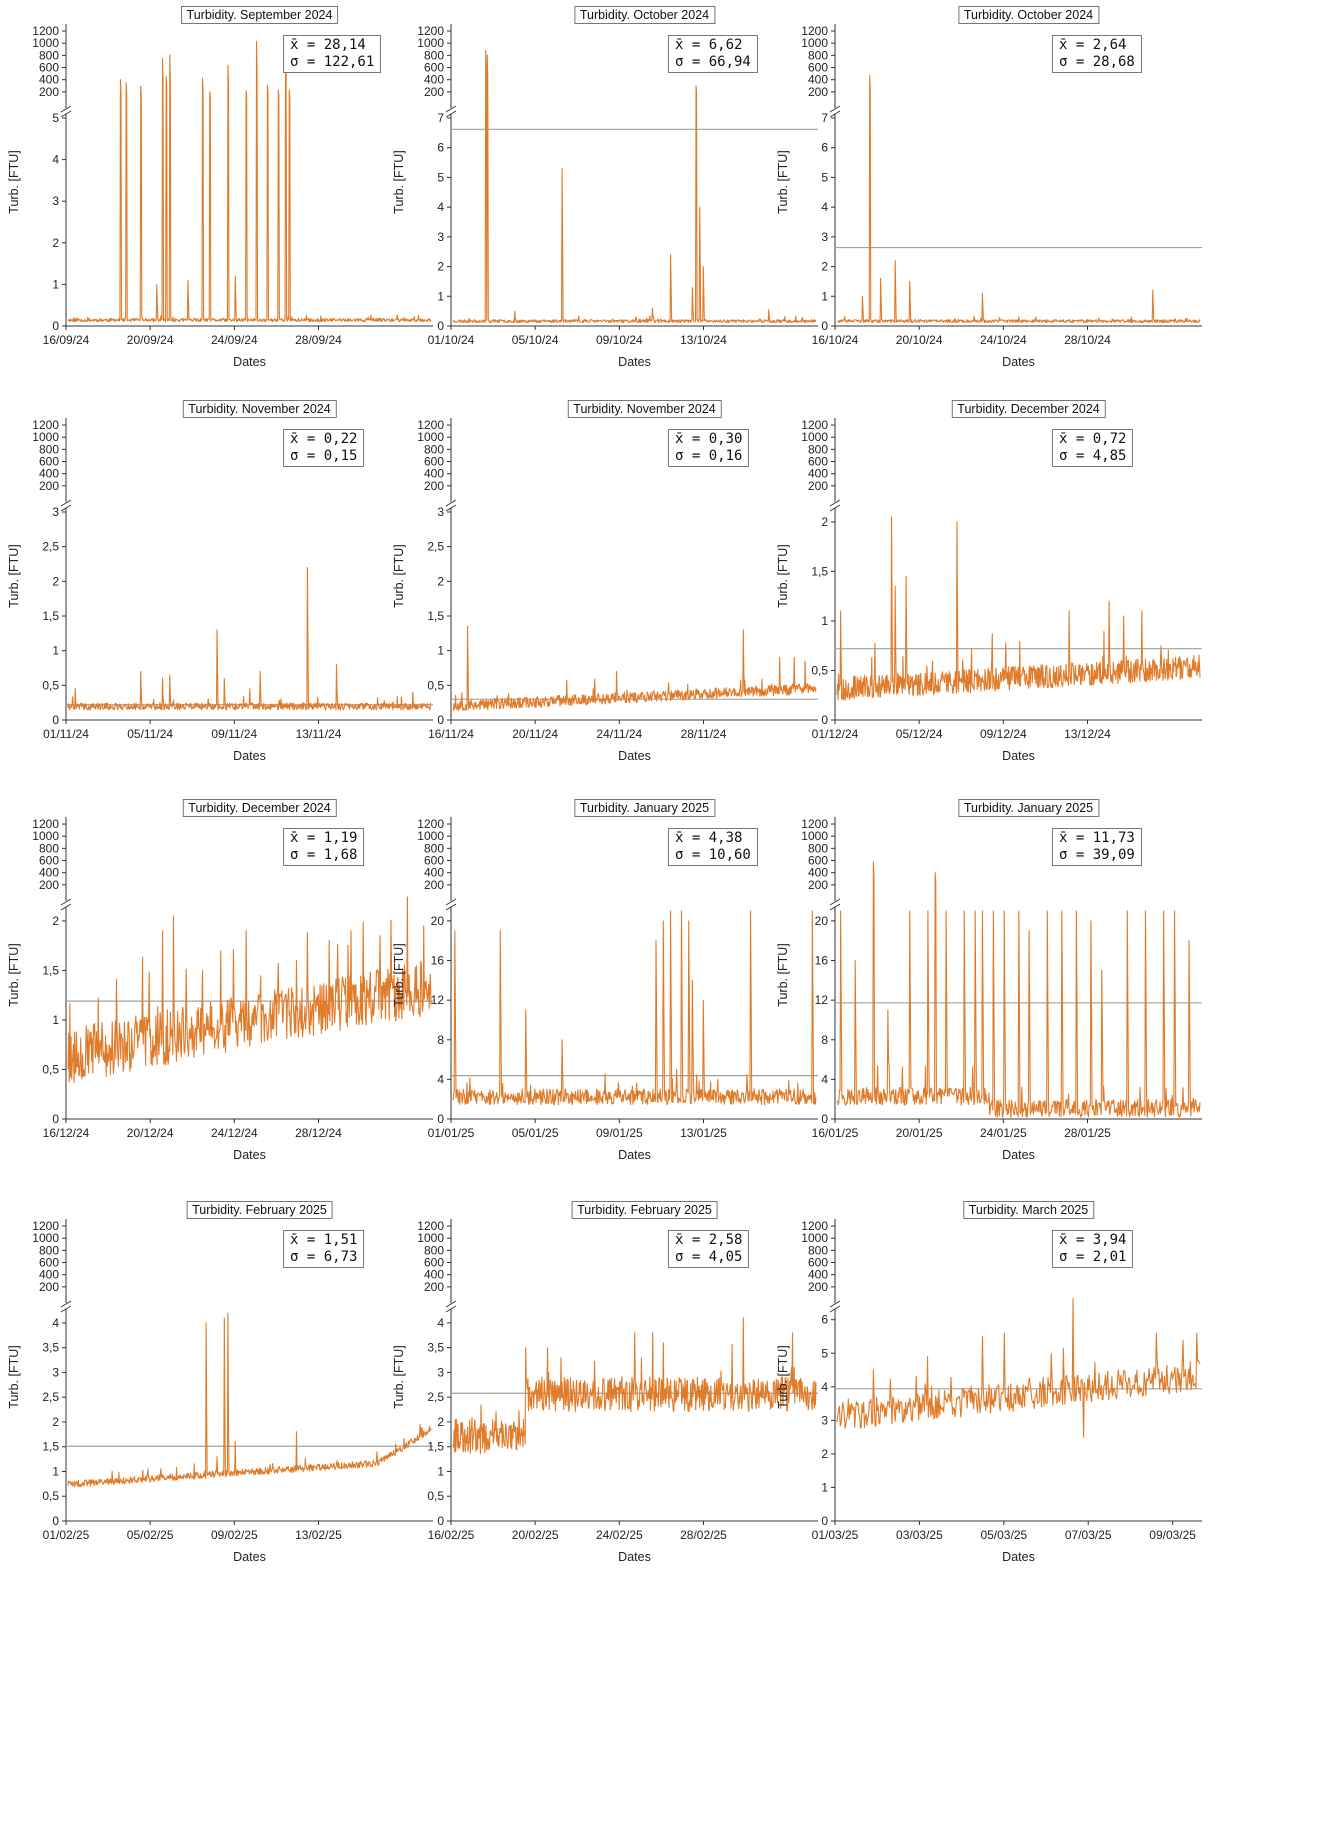 The height and width of the screenshot is (1822, 1318). What do you see at coordinates (1093, 448) in the screenshot?
I see `stats-box: x̄ = 0,72 σ = 4,85` at bounding box center [1093, 448].